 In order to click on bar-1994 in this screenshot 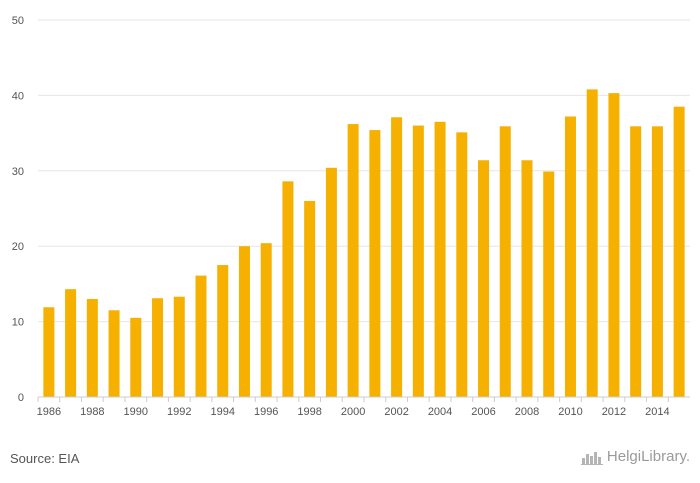, I will do `click(223, 331)`.